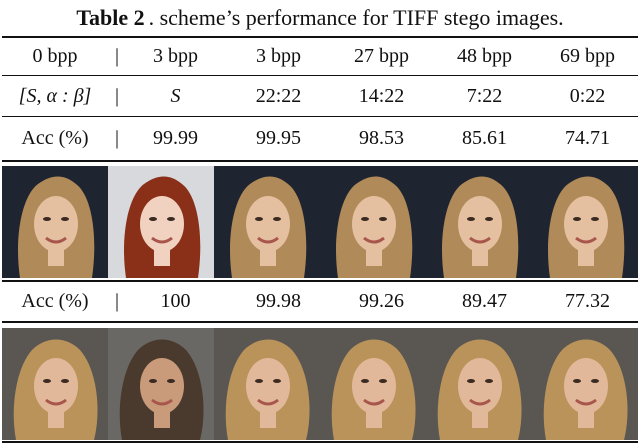 The image size is (640, 443). Describe the element at coordinates (587, 300) in the screenshot. I see `accuracy-2-cell-5: 77.32` at that location.